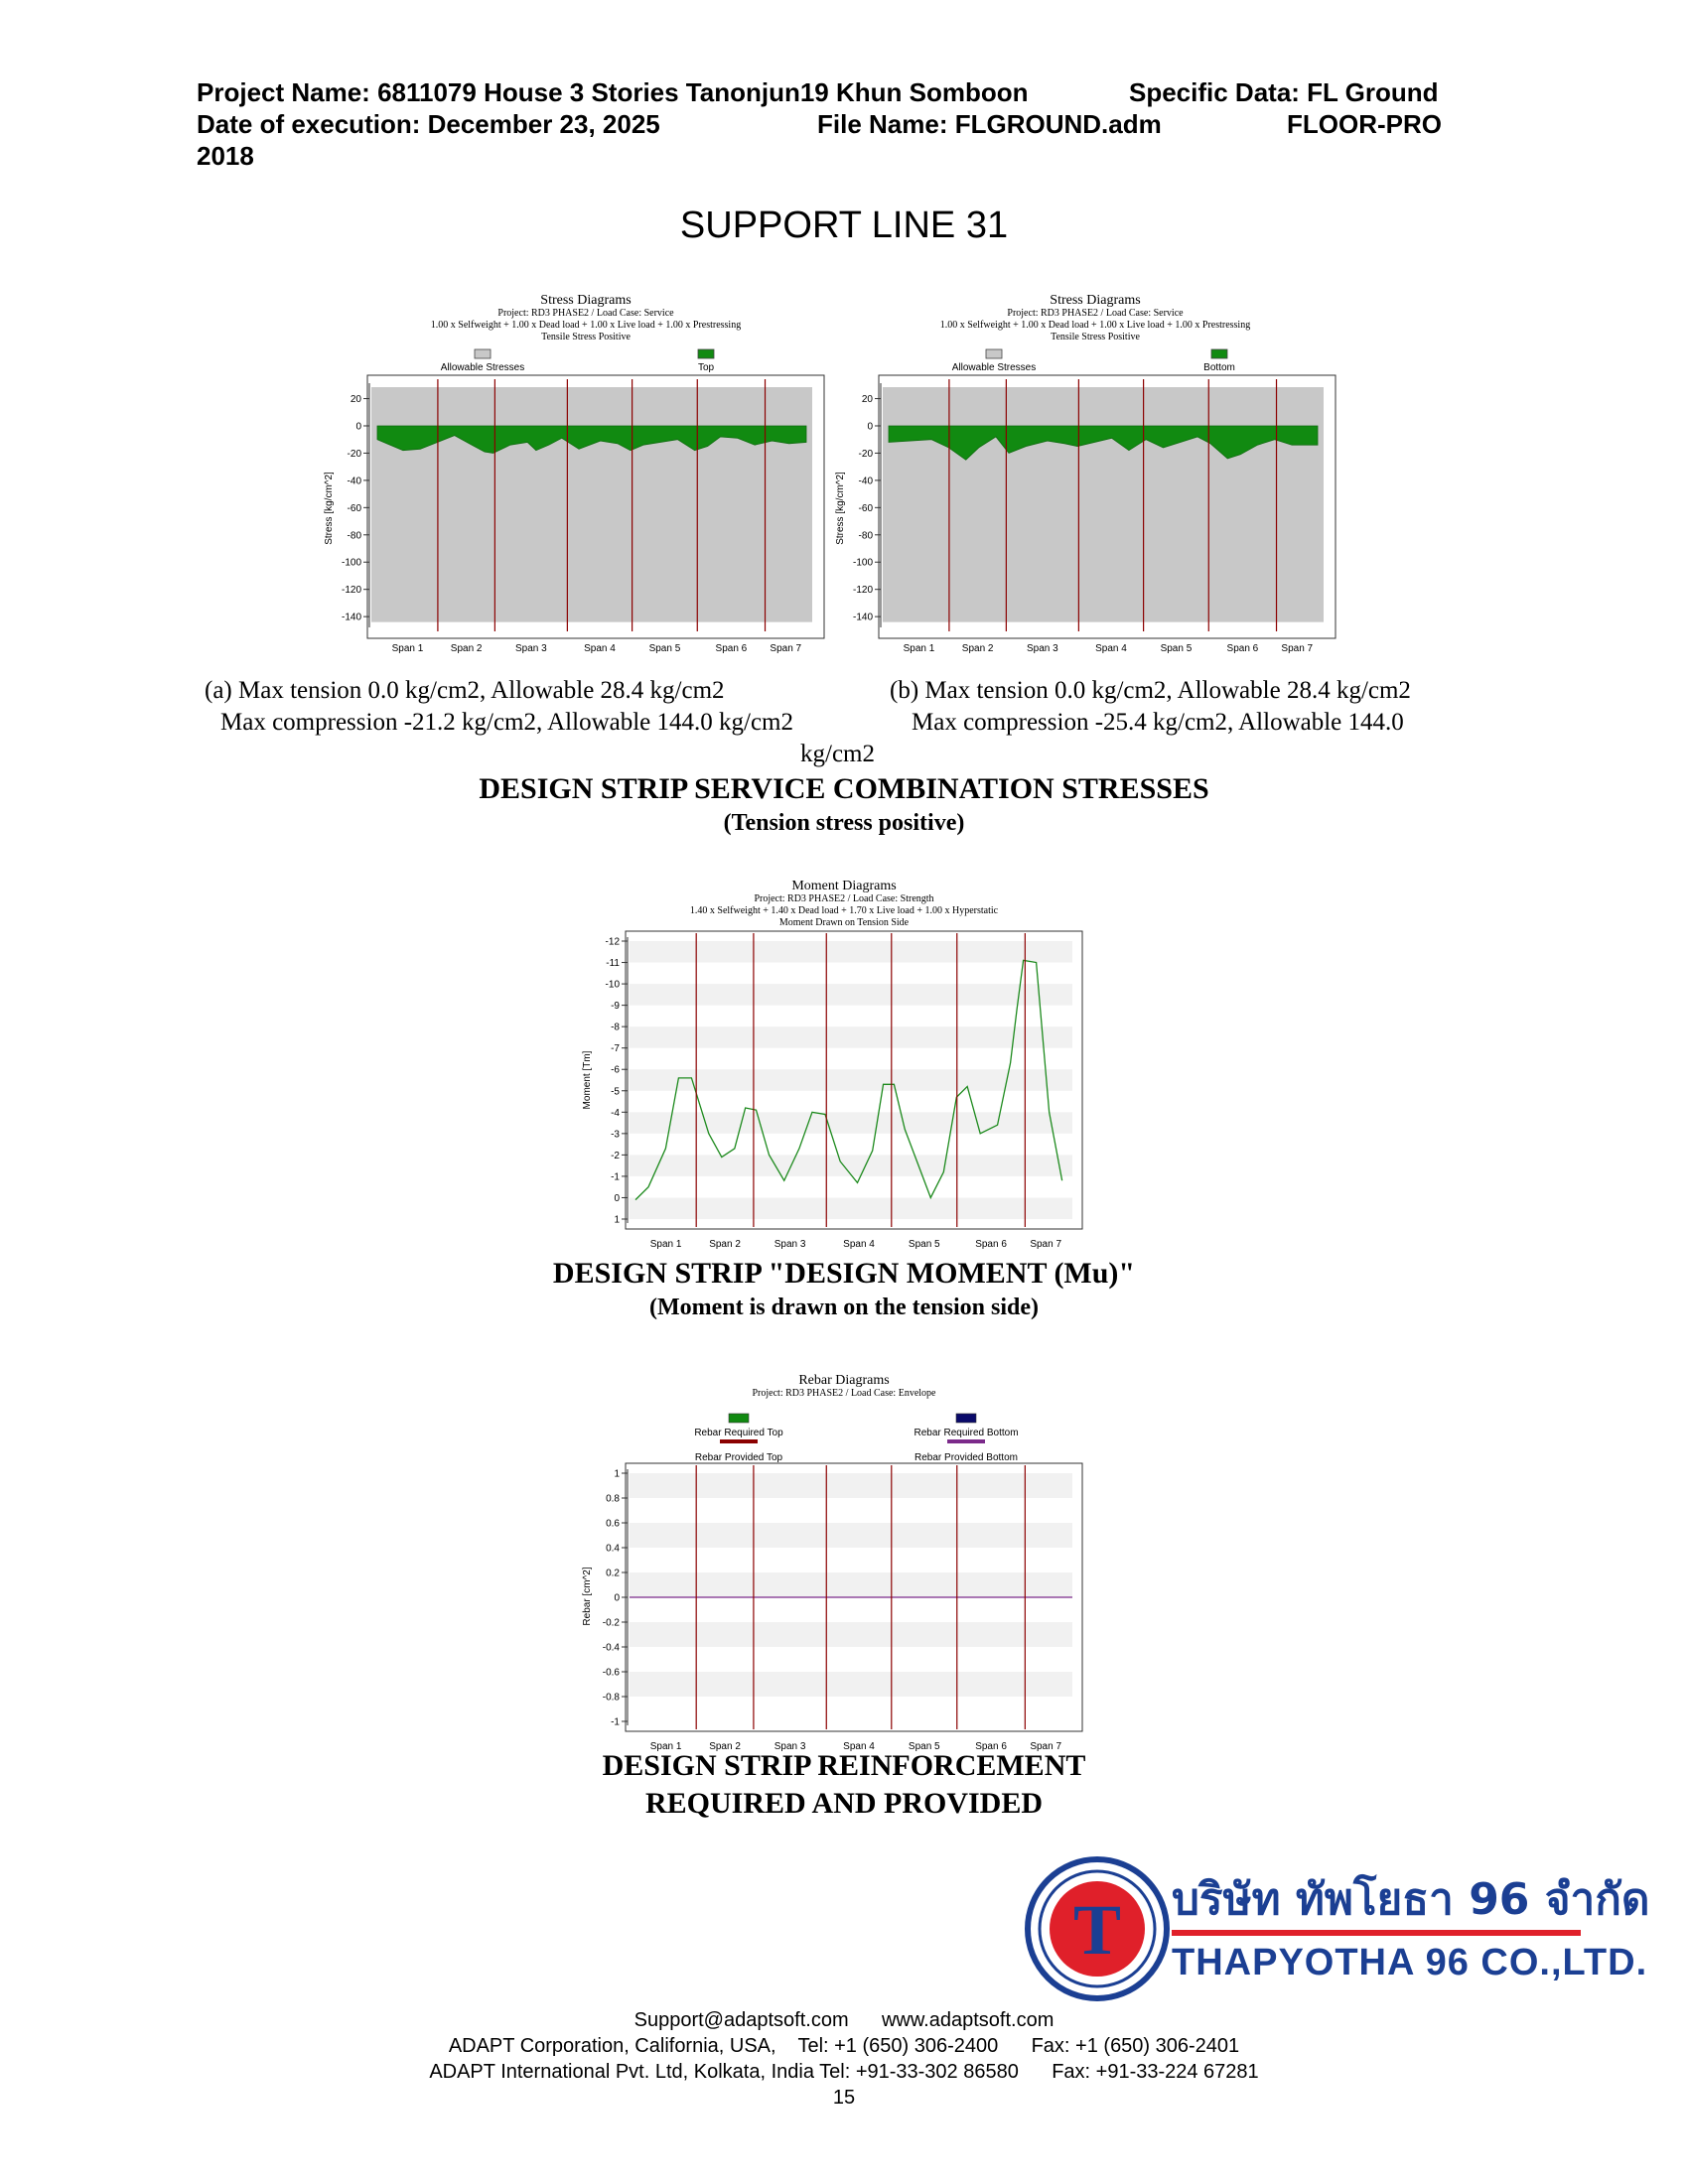 This screenshot has width=1688, height=2184. What do you see at coordinates (843, 1307) in the screenshot?
I see `moment-subheading: (Moment is drawn on the tension side)` at bounding box center [843, 1307].